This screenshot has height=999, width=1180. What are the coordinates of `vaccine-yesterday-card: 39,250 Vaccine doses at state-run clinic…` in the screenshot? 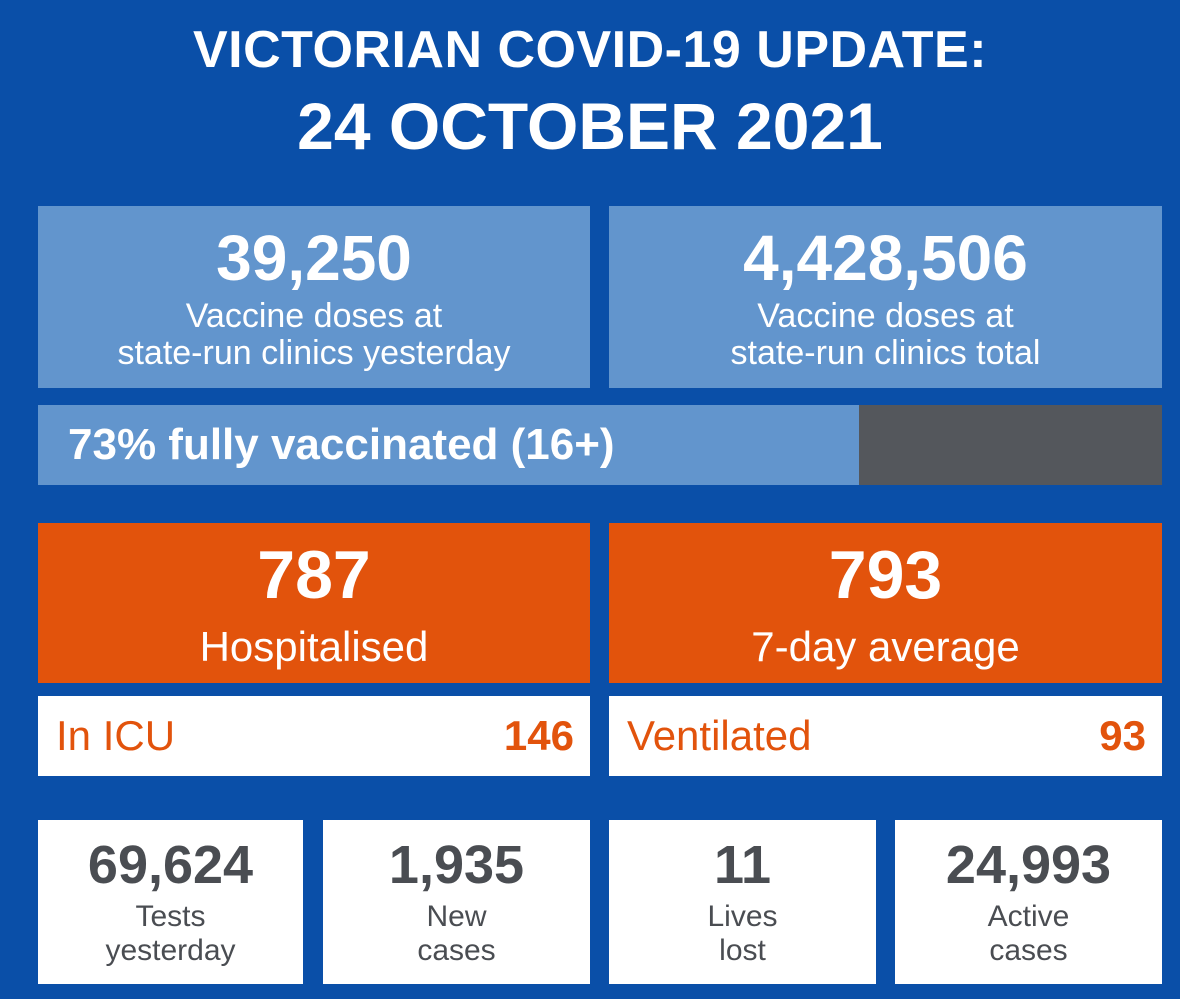 It's located at (314, 297).